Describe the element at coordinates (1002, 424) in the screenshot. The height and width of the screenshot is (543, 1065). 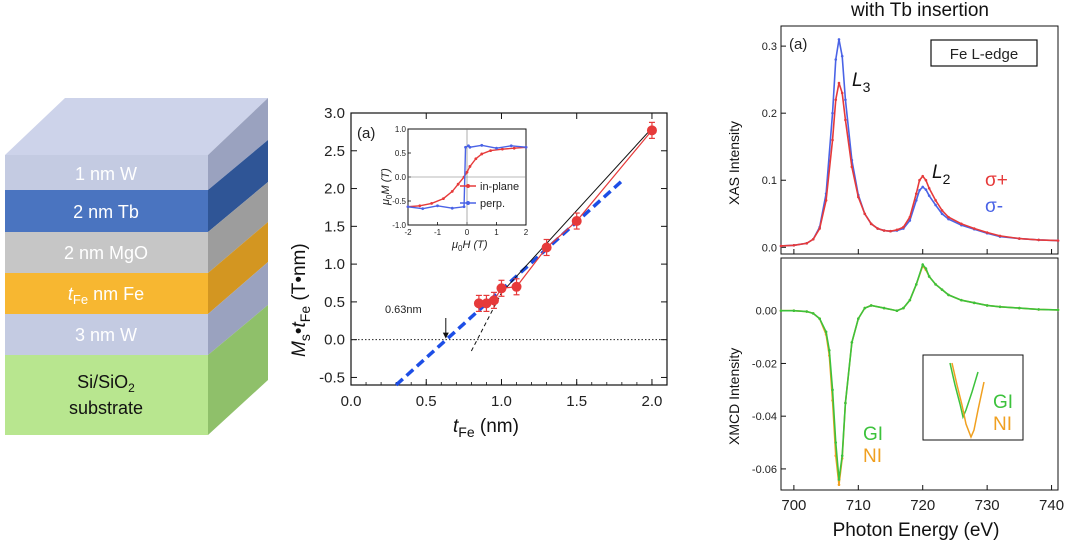
I see `xmcd-inset-legend-ni: NI` at that location.